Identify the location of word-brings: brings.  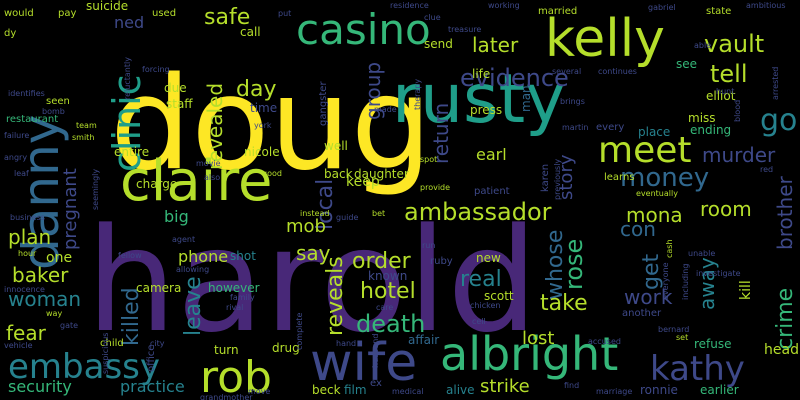
(572, 101).